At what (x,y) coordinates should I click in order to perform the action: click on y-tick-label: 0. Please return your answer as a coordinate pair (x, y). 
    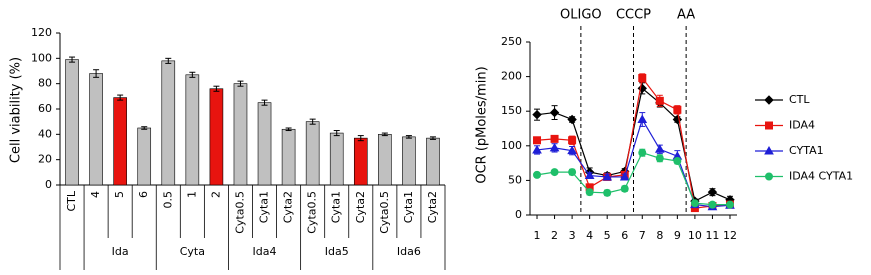
    Looking at the image, I should click on (48, 184).